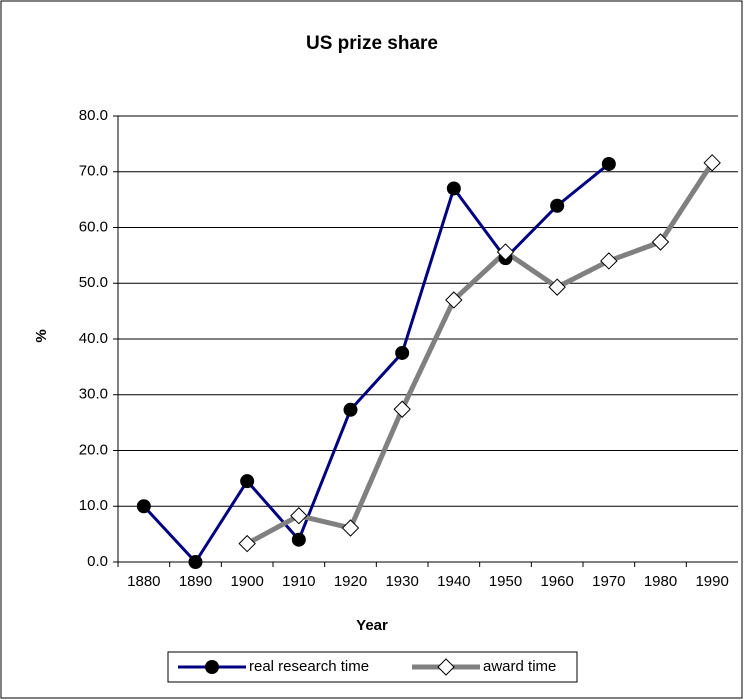 This screenshot has width=744, height=700. What do you see at coordinates (93, 226) in the screenshot?
I see `y-tick-label: 60.0` at bounding box center [93, 226].